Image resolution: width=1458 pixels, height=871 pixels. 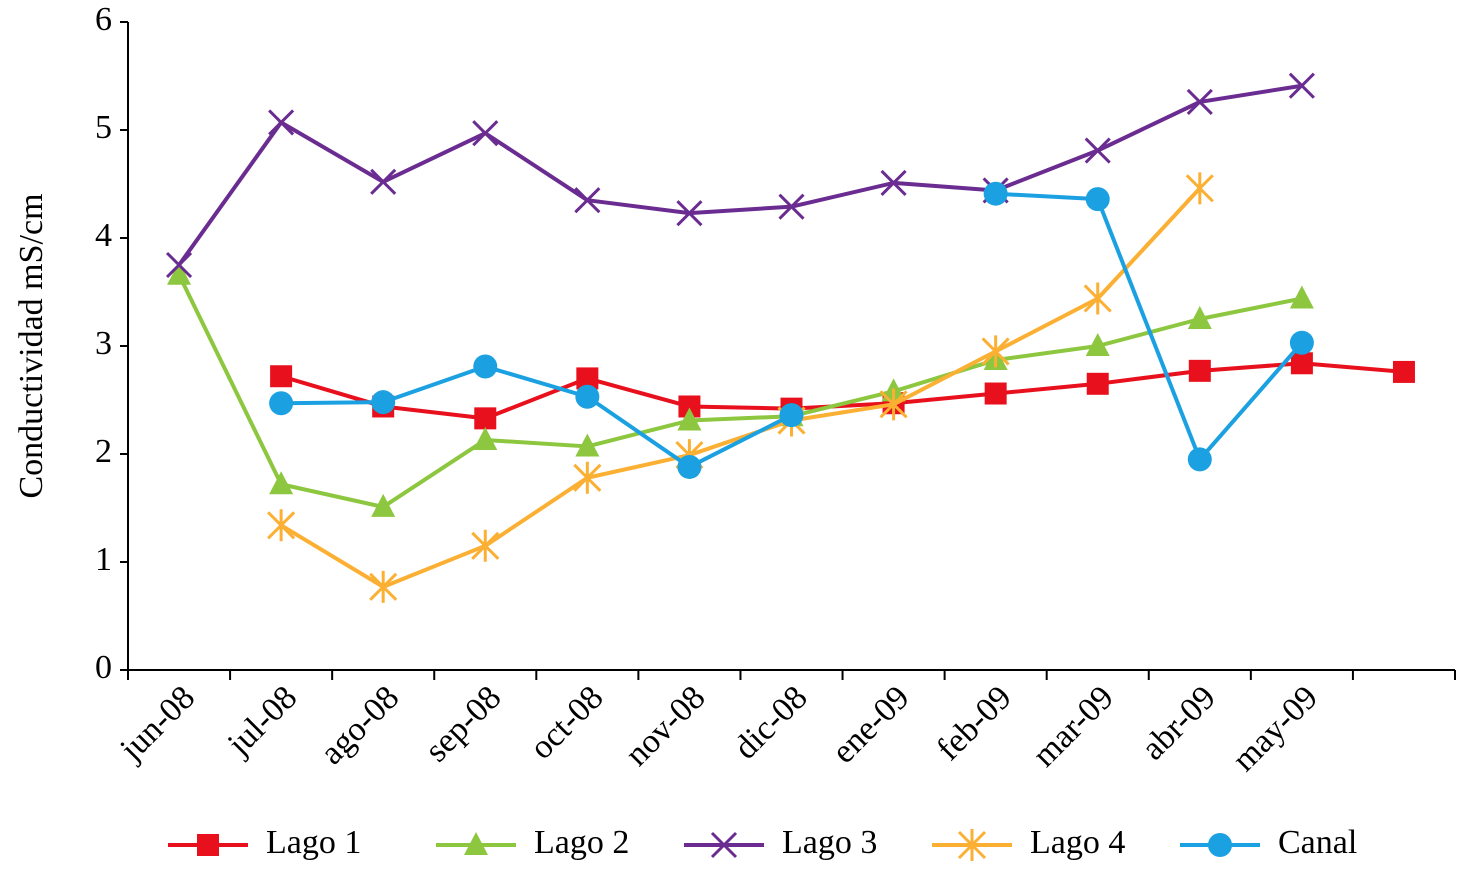 I want to click on x-tick-label: sep-08, so click(x=463, y=724).